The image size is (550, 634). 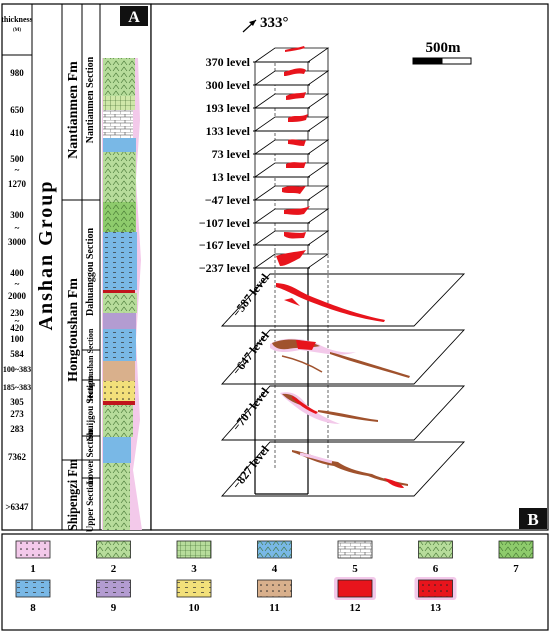 What do you see at coordinates (17, 273) in the screenshot?
I see `thickness-value: 400` at bounding box center [17, 273].